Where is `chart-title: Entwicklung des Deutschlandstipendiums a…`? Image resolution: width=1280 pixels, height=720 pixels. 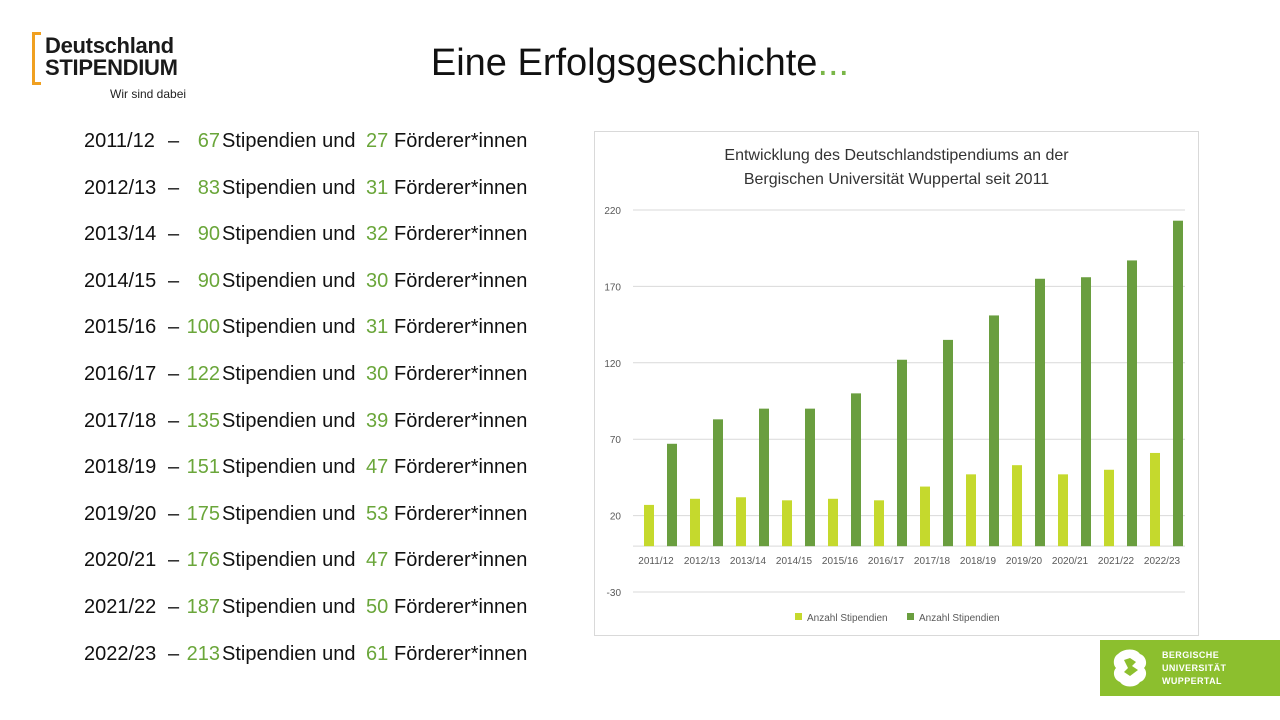
chart-title: Entwicklung des Deutschlandstipendiums a… is located at coordinates (896, 168).